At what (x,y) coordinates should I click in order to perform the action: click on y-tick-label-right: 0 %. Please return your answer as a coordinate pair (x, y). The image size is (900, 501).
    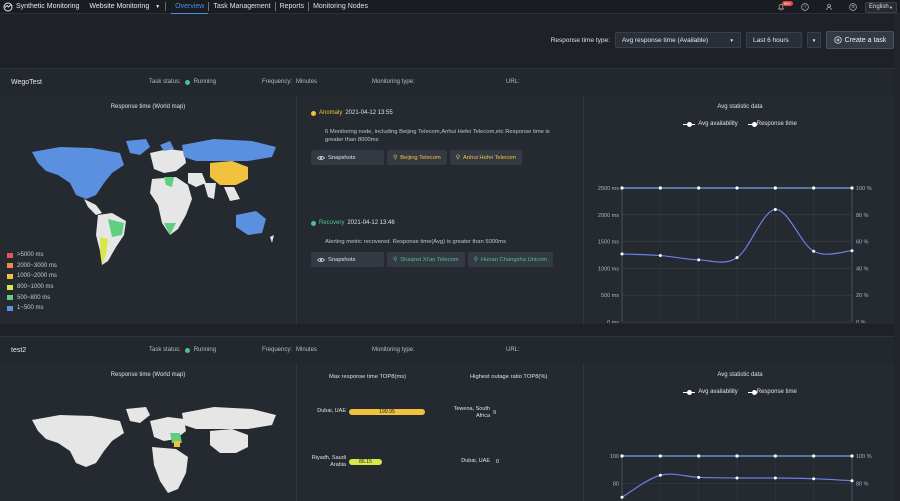
    Looking at the image, I should click on (861, 321).